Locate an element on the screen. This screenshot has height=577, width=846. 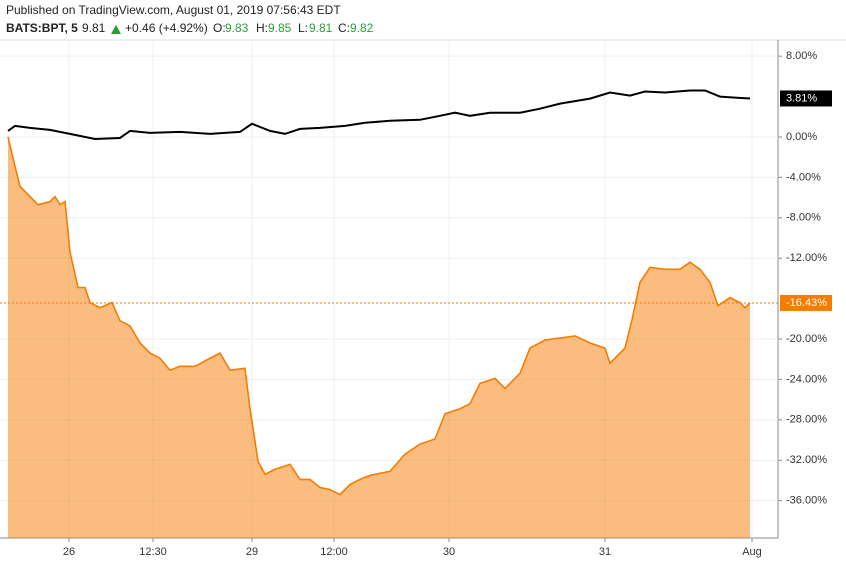
x-tick-label: 12:30 is located at coordinates (153, 552).